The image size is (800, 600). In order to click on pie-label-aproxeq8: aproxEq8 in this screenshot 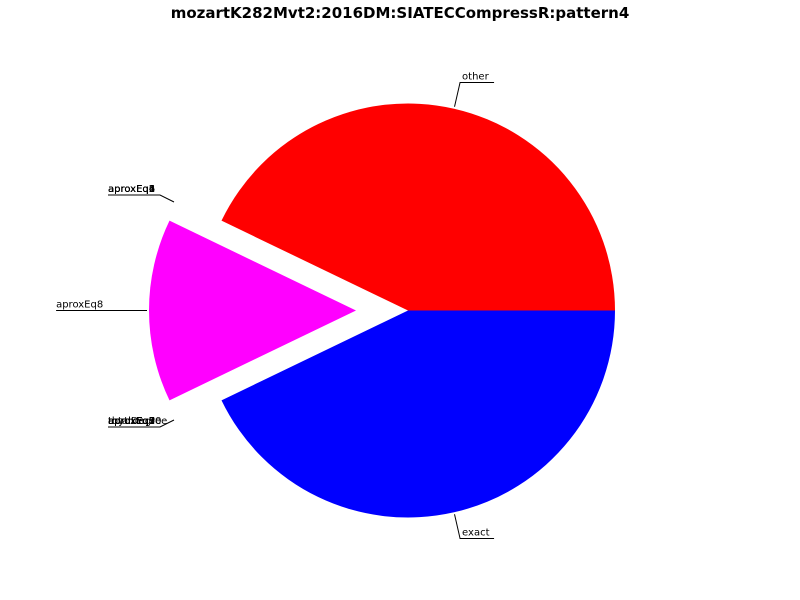, I will do `click(79, 305)`.